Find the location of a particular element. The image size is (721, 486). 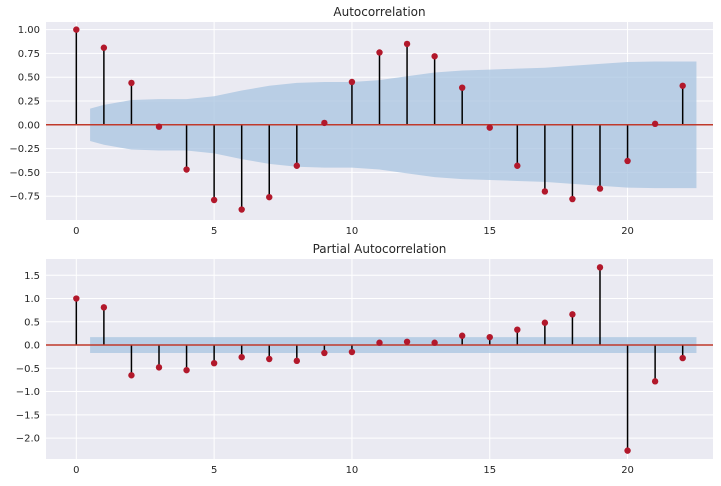

pacf-y-tick-label: −1.5 is located at coordinates (28, 415).